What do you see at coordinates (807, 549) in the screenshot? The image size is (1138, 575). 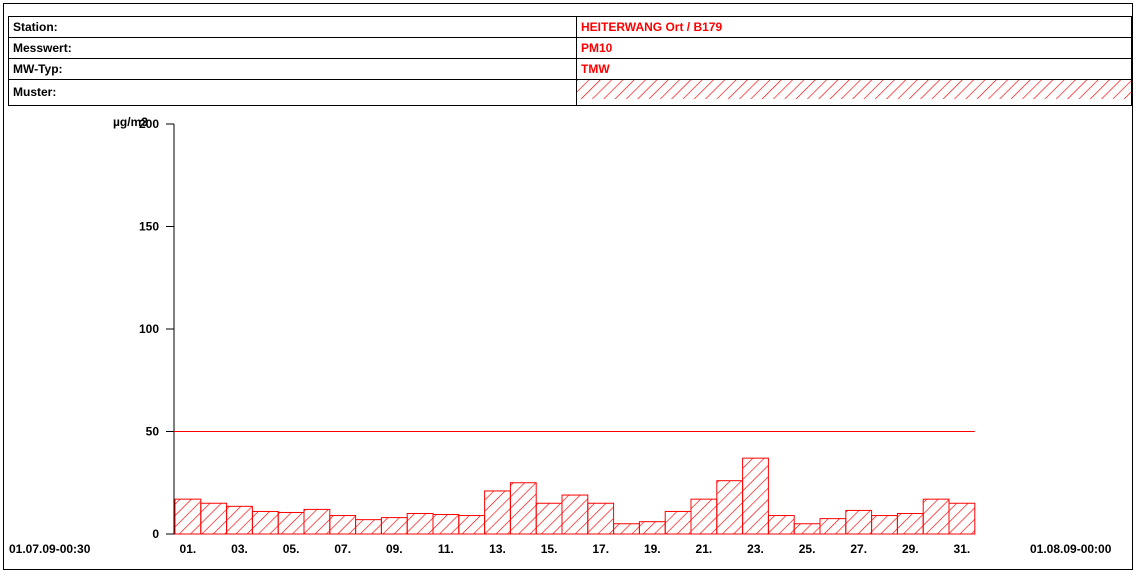 I see `x-tick-label: 25.` at bounding box center [807, 549].